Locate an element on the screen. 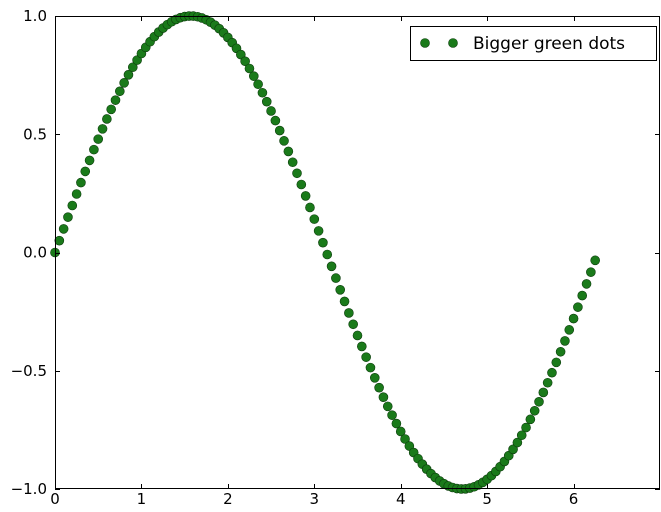  y-tick-label: −1.0 is located at coordinates (29, 489).